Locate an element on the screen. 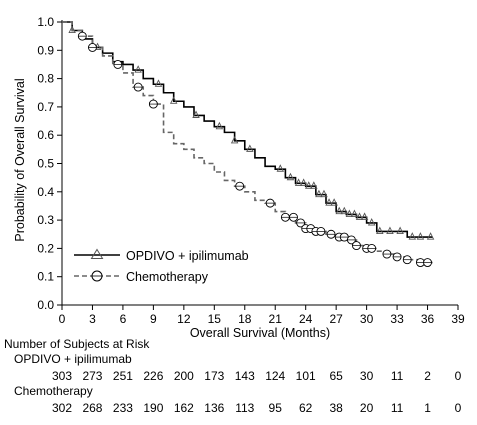 This screenshot has width=477, height=425. y-tick-label: 0.1 is located at coordinates (45, 277).